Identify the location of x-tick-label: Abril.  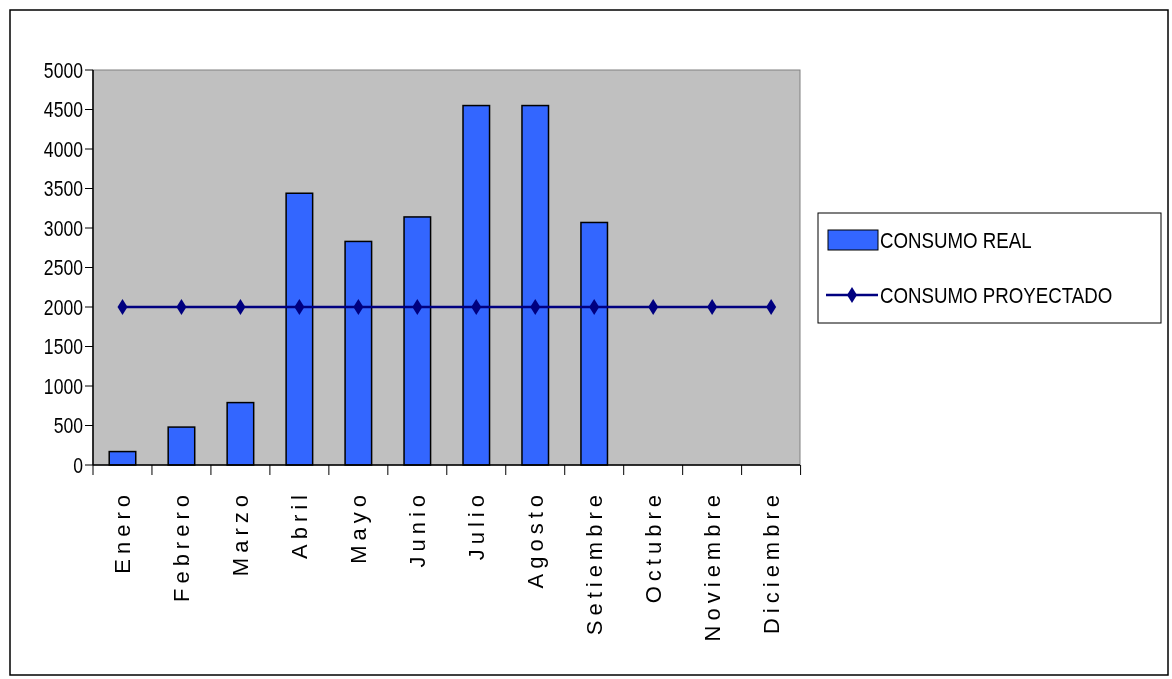
(300, 525).